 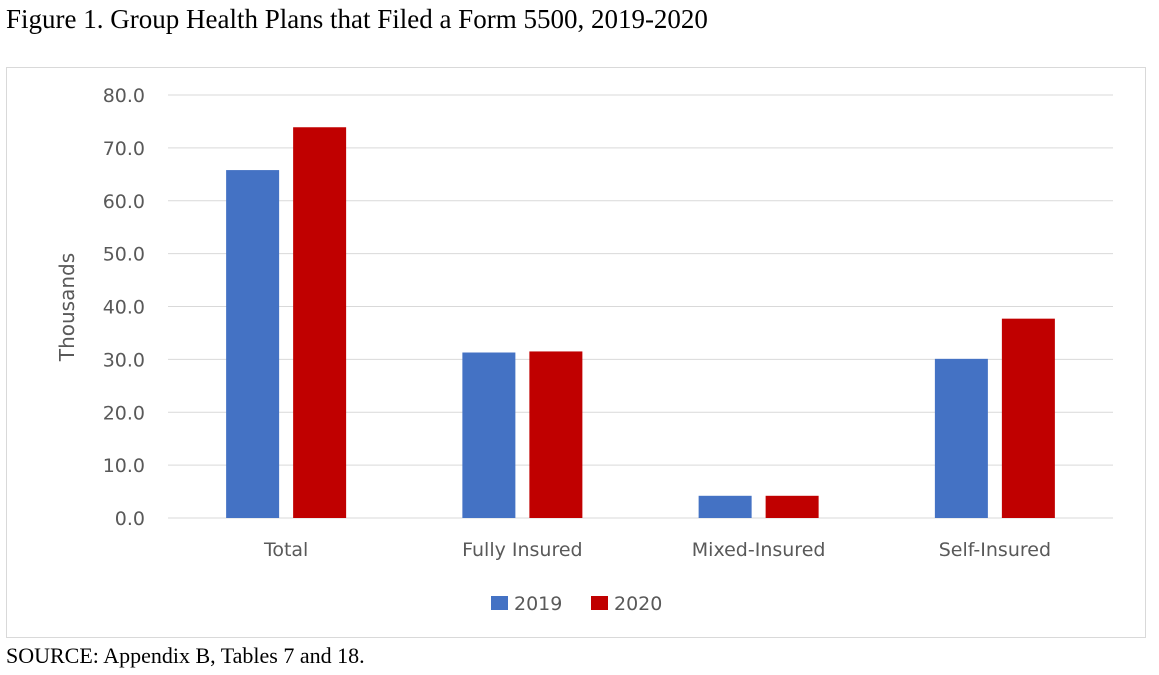 I want to click on bar-2020-self-insured, so click(x=1028, y=418).